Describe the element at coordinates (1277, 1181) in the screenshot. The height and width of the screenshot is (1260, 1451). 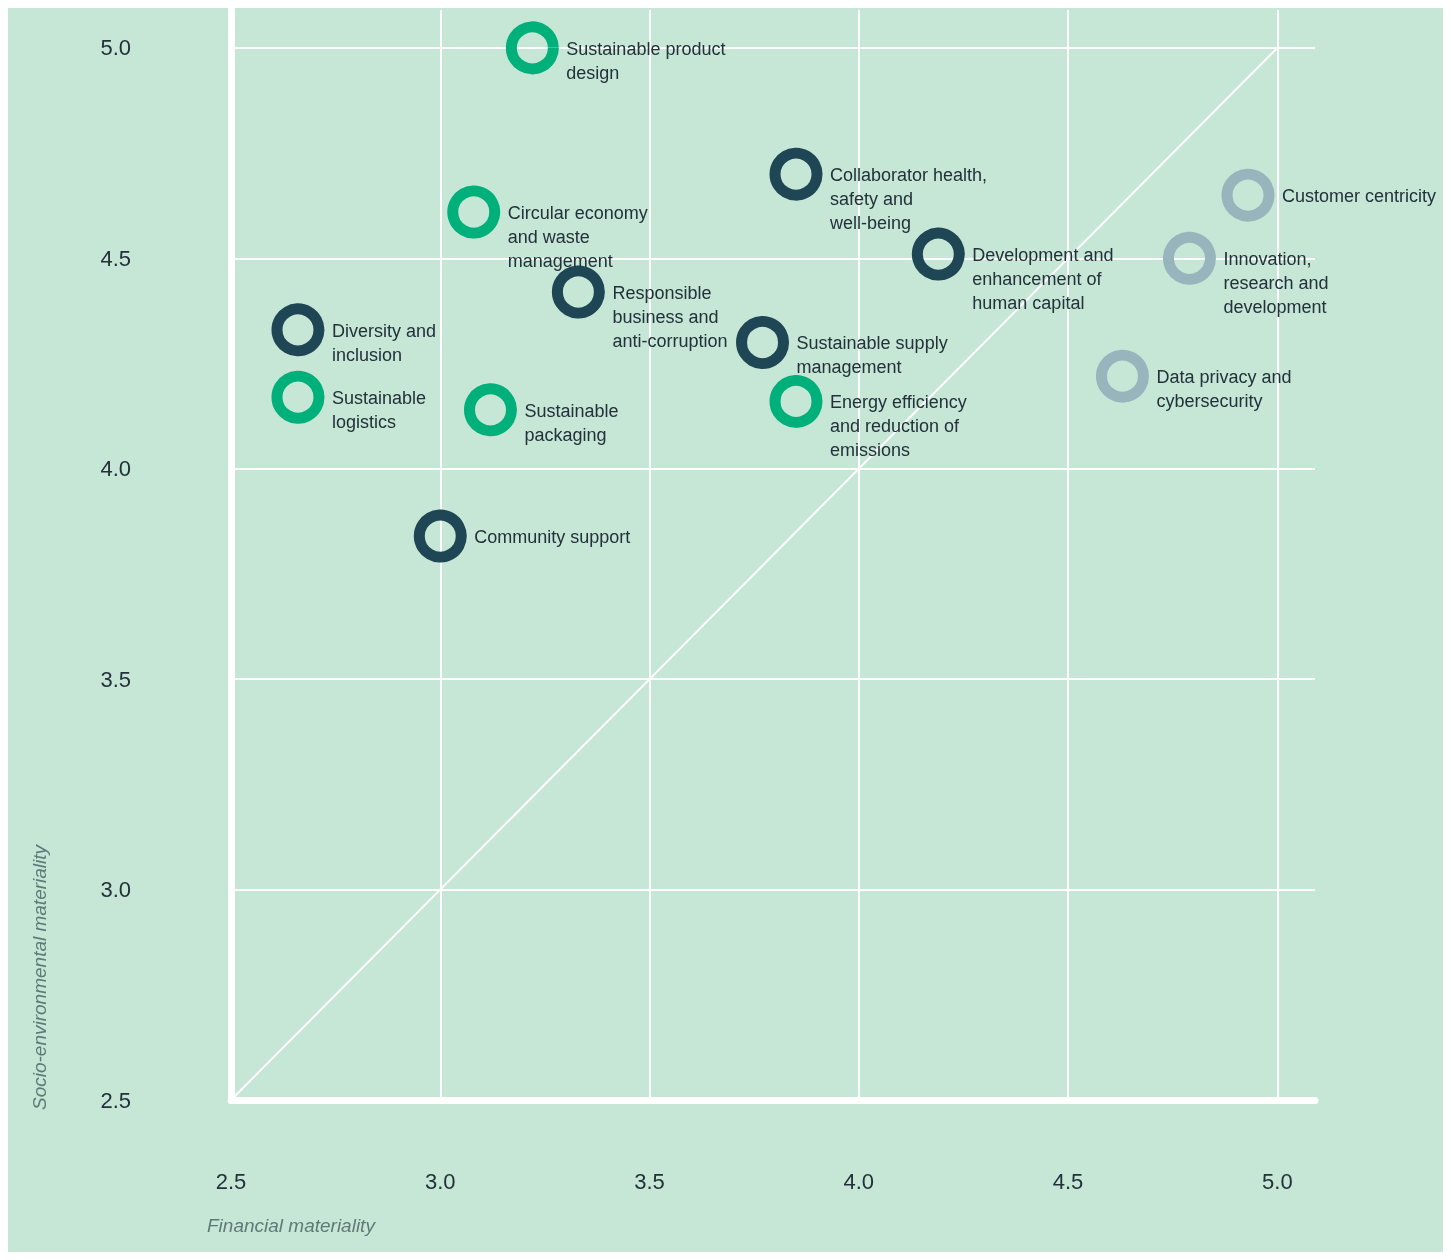
I see `x-tick-label: 5.0` at that location.